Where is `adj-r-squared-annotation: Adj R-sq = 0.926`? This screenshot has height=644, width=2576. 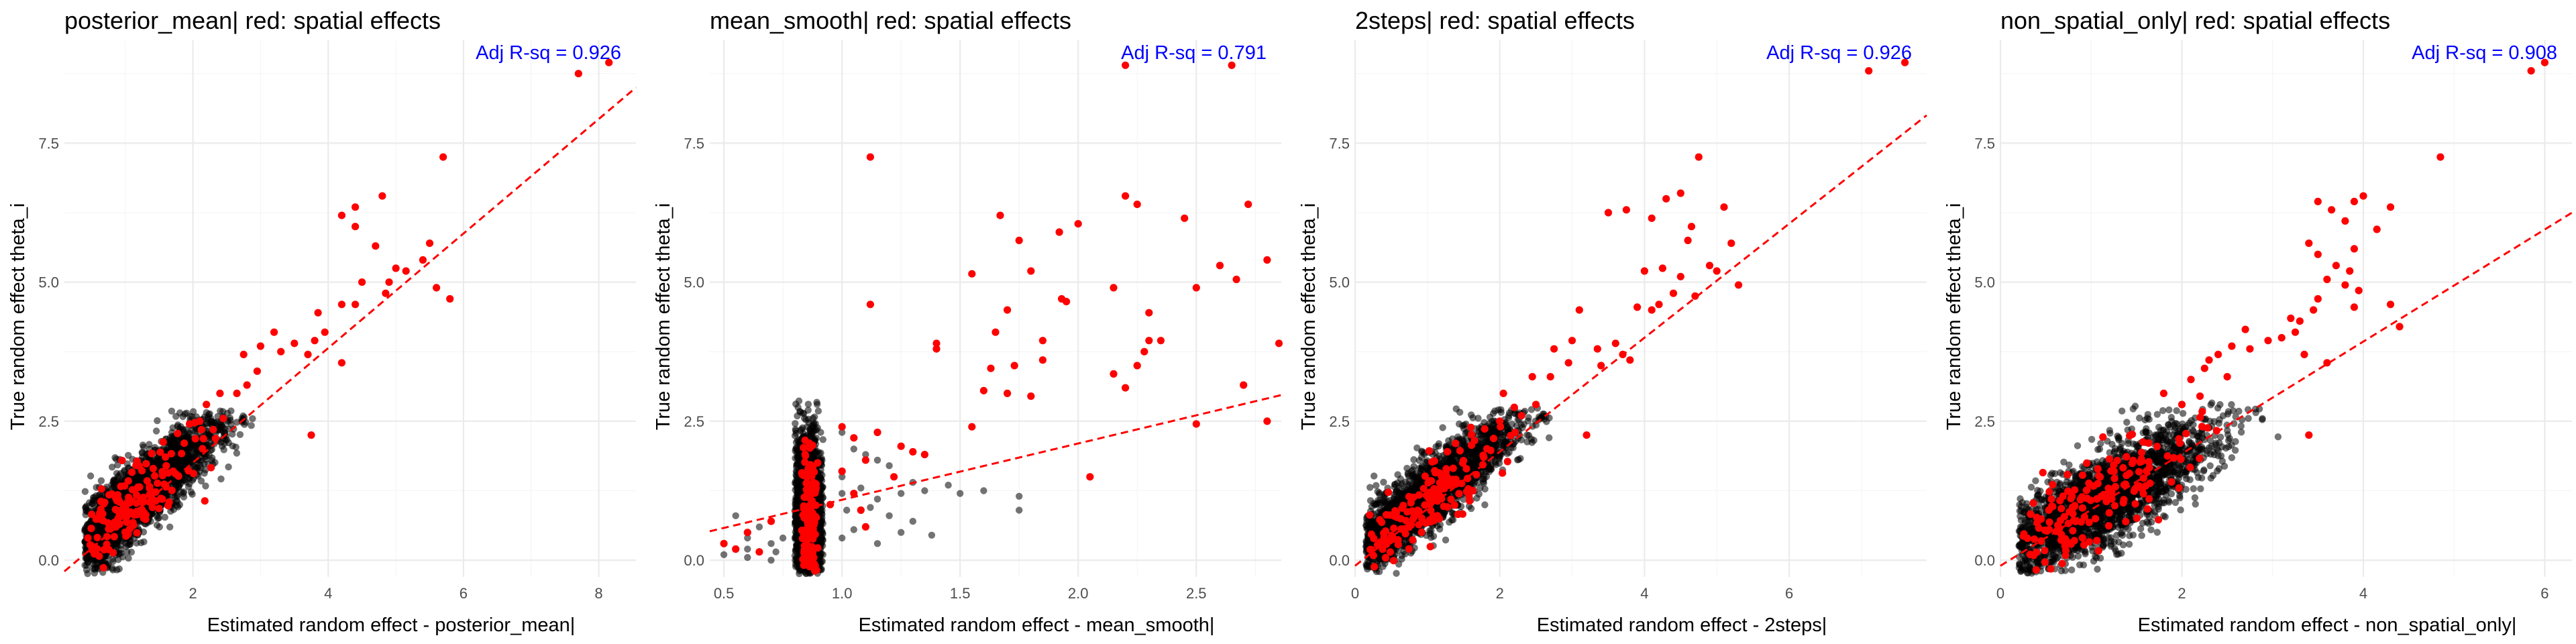 adj-r-squared-annotation: Adj R-sq = 0.926 is located at coordinates (548, 53).